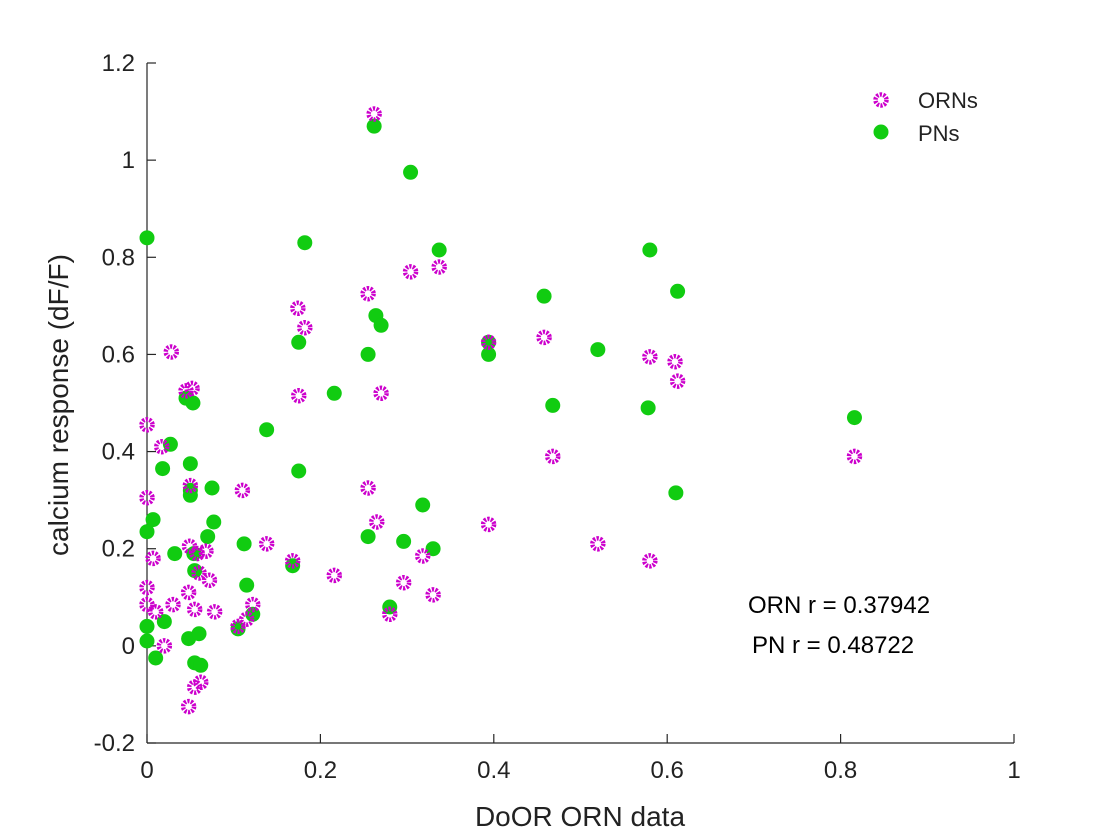  I want to click on pn-correlation-label: PN r = 0.48722, so click(833, 645).